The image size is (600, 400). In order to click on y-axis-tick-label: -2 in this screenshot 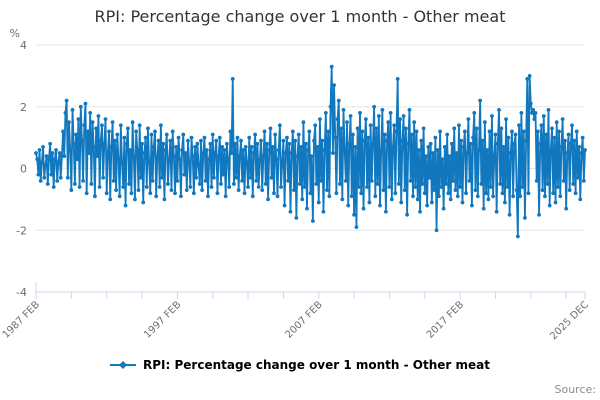, I will do `click(21, 230)`.